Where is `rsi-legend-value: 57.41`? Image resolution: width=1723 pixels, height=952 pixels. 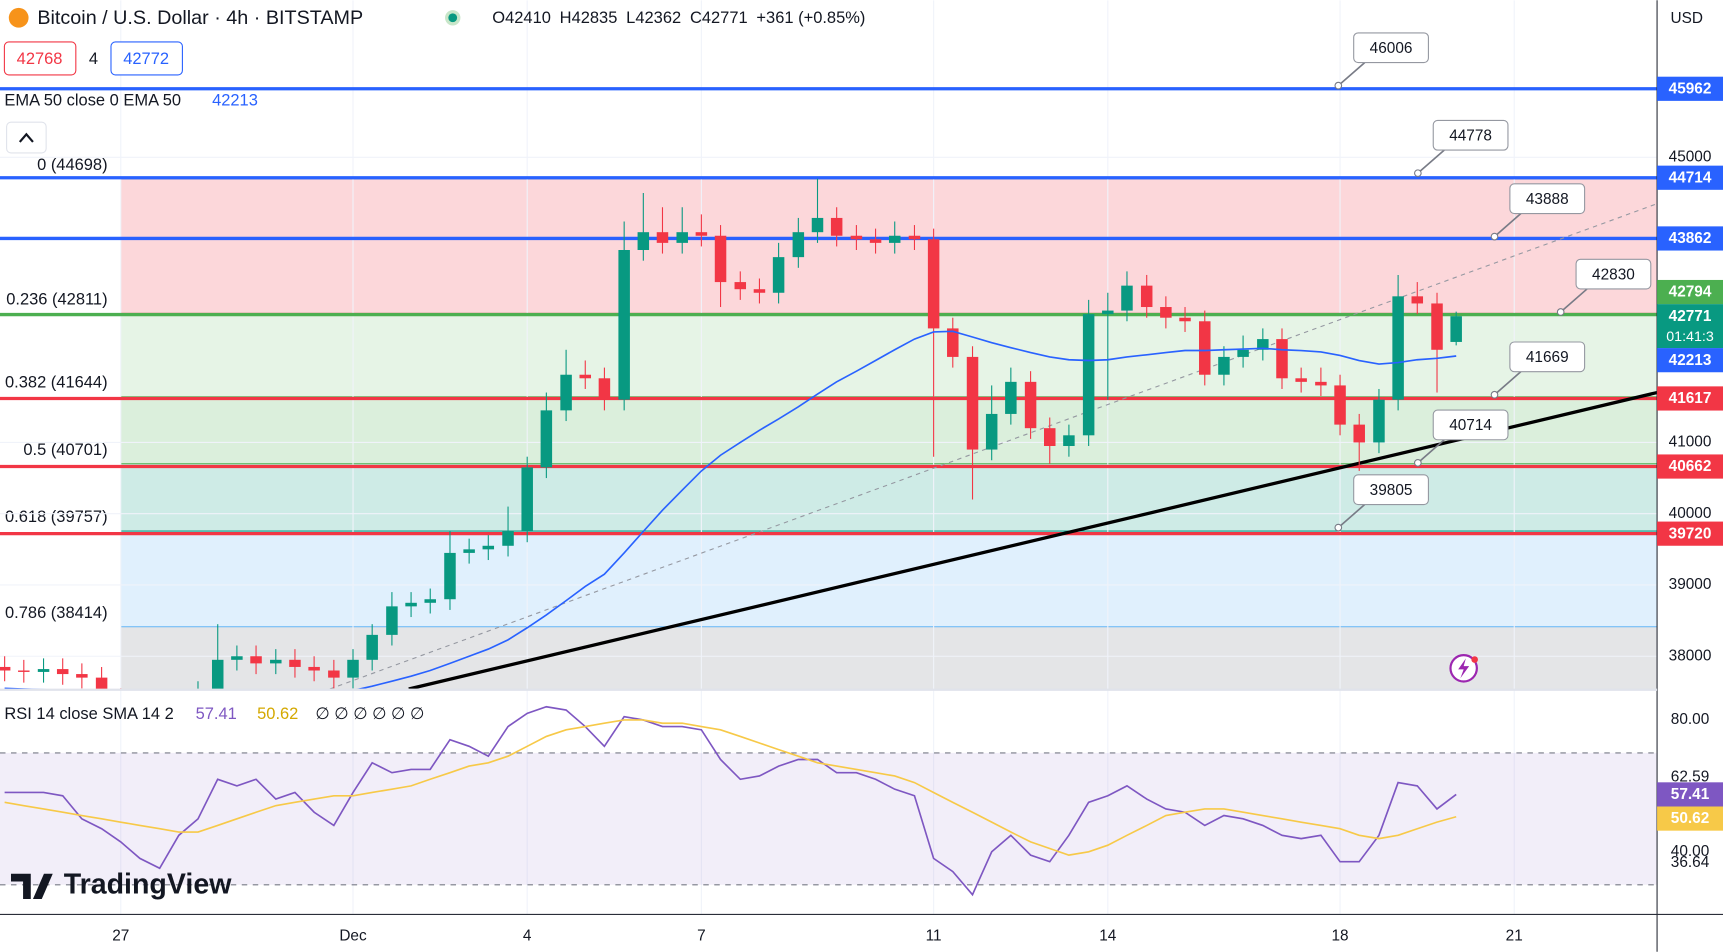
rsi-legend-value: 57.41 is located at coordinates (216, 714).